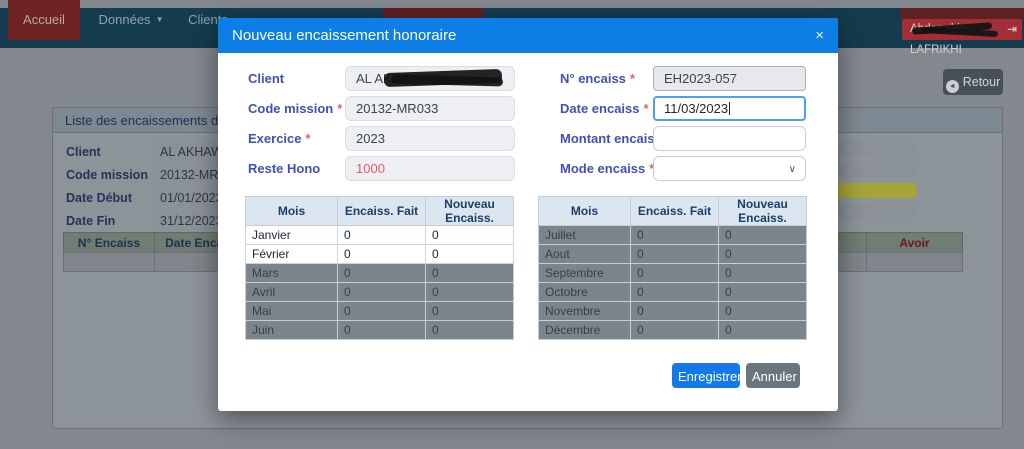 The height and width of the screenshot is (449, 1024). I want to click on bg-label-date-fin: Date Fin, so click(91, 221).